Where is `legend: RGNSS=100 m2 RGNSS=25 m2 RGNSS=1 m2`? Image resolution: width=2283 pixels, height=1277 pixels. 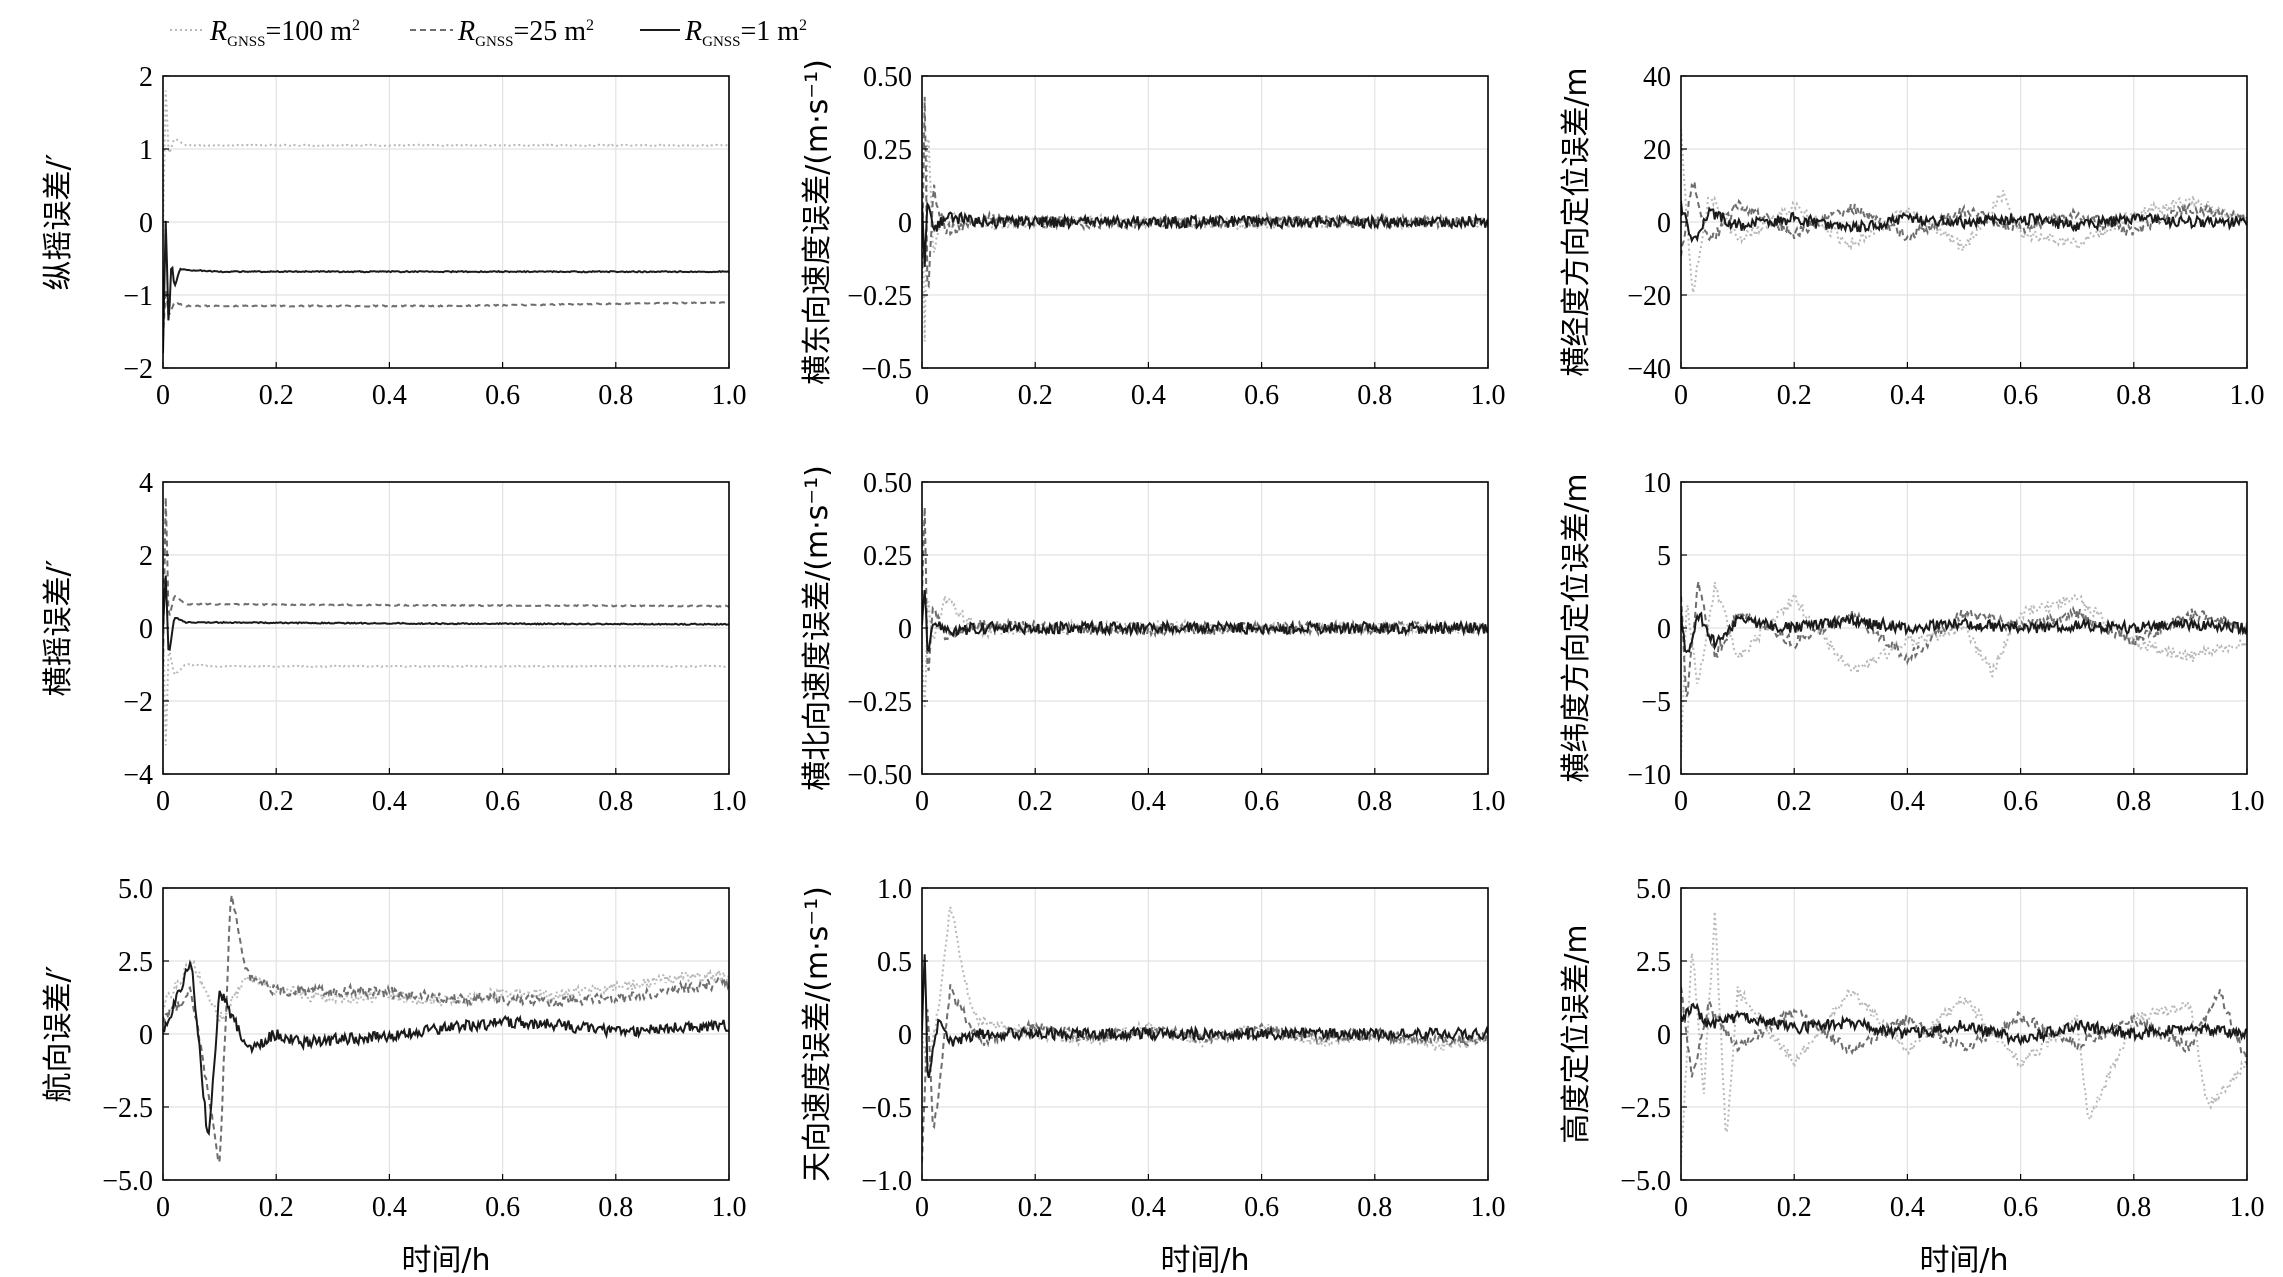
legend: RGNSS=100 m2 RGNSS=25 m2 RGNSS=1 m2 is located at coordinates (488, 33).